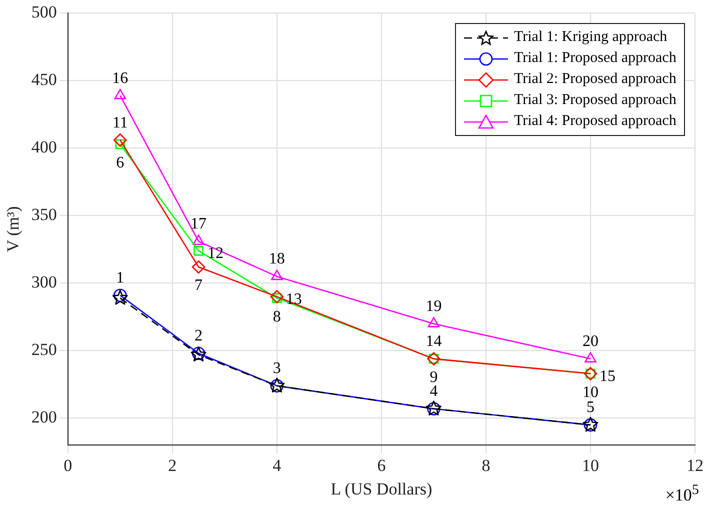 The image size is (707, 510). I want to click on annotation: 6, so click(120, 163).